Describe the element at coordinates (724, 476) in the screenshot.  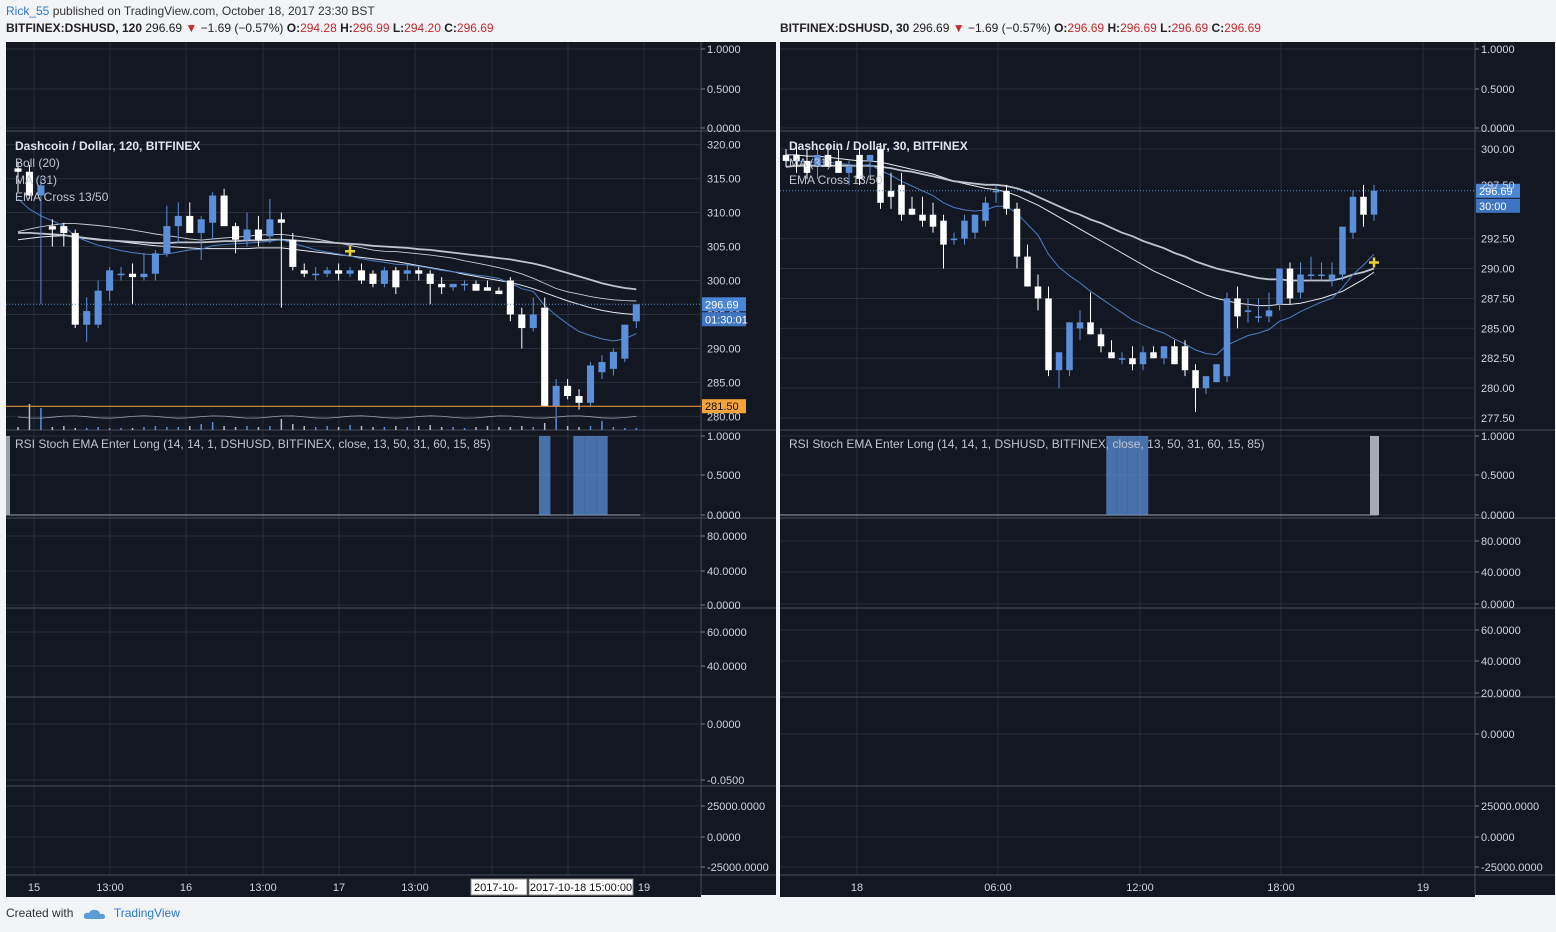
I see `rsi-tick: 0.5000` at that location.